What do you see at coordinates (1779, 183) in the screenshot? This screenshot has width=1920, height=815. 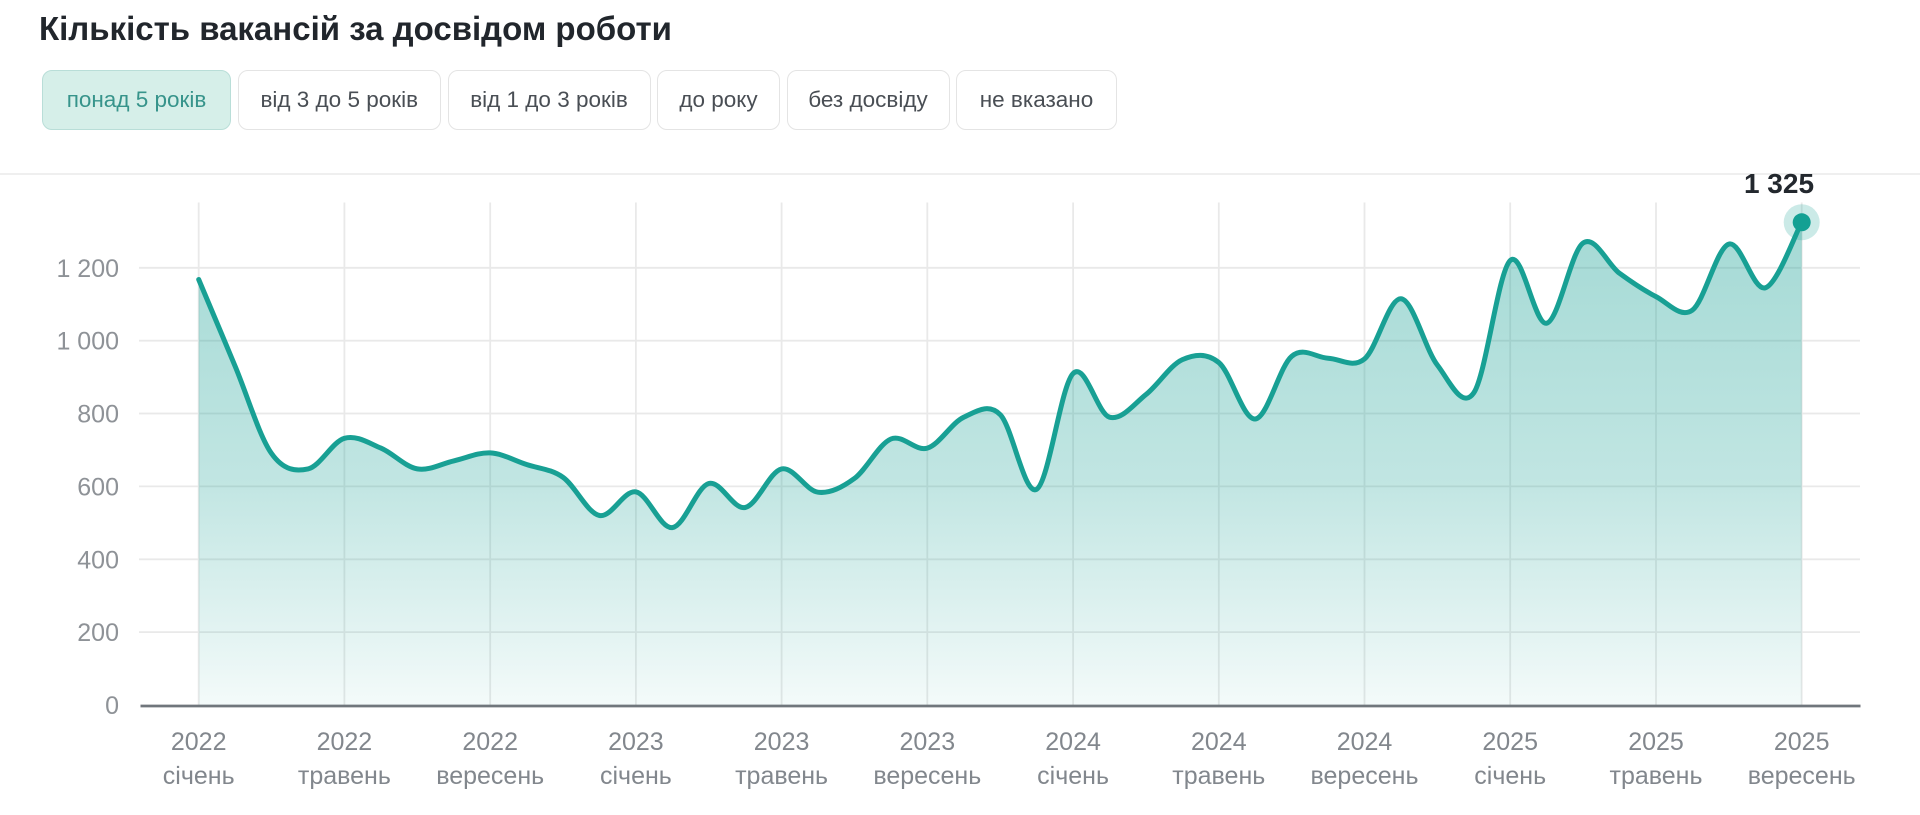 I see `svg-text: 1 325` at bounding box center [1779, 183].